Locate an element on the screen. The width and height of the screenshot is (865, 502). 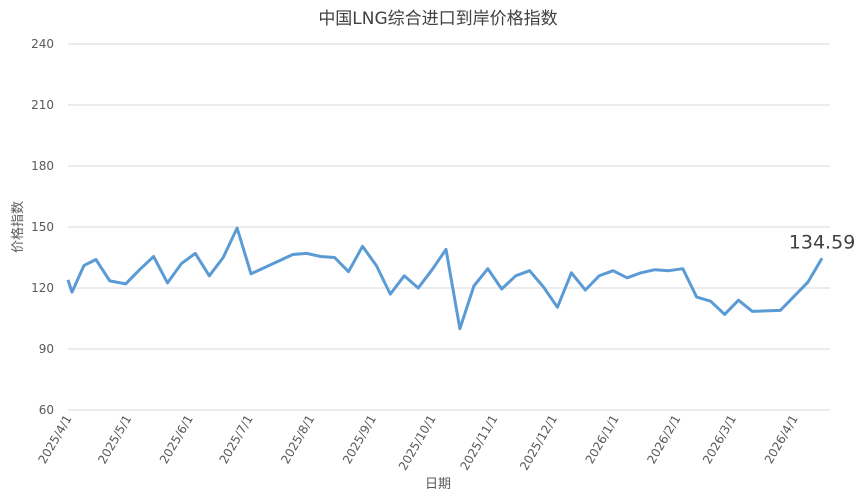
x-tick-label: 2026/1/1 is located at coordinates (602, 440).